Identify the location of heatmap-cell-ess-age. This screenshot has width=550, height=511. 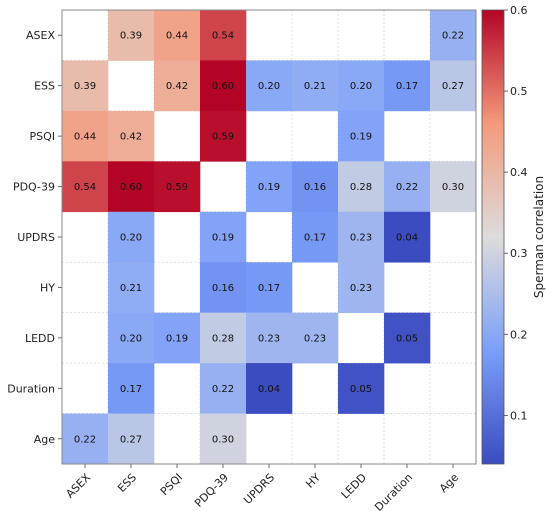
(453, 86).